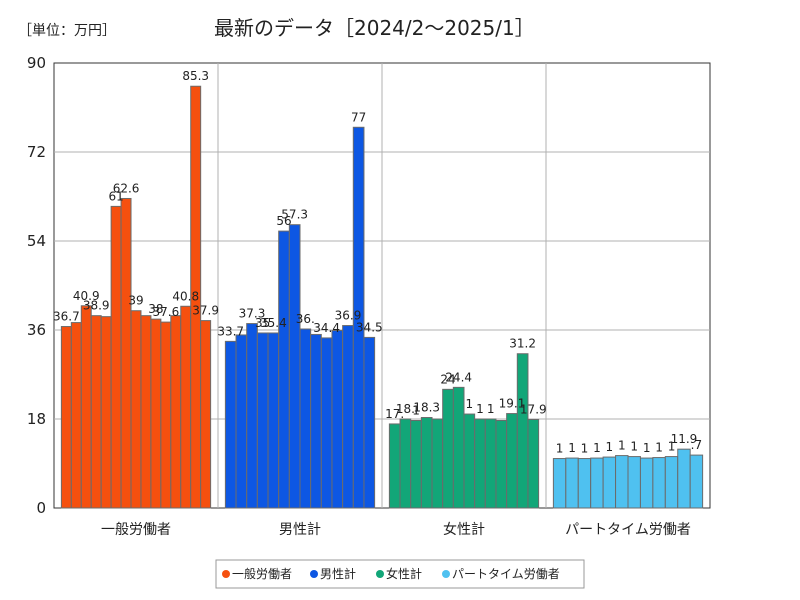 Image resolution: width=800 pixels, height=600 pixels. I want to click on data-label: 24, so click(447, 379).